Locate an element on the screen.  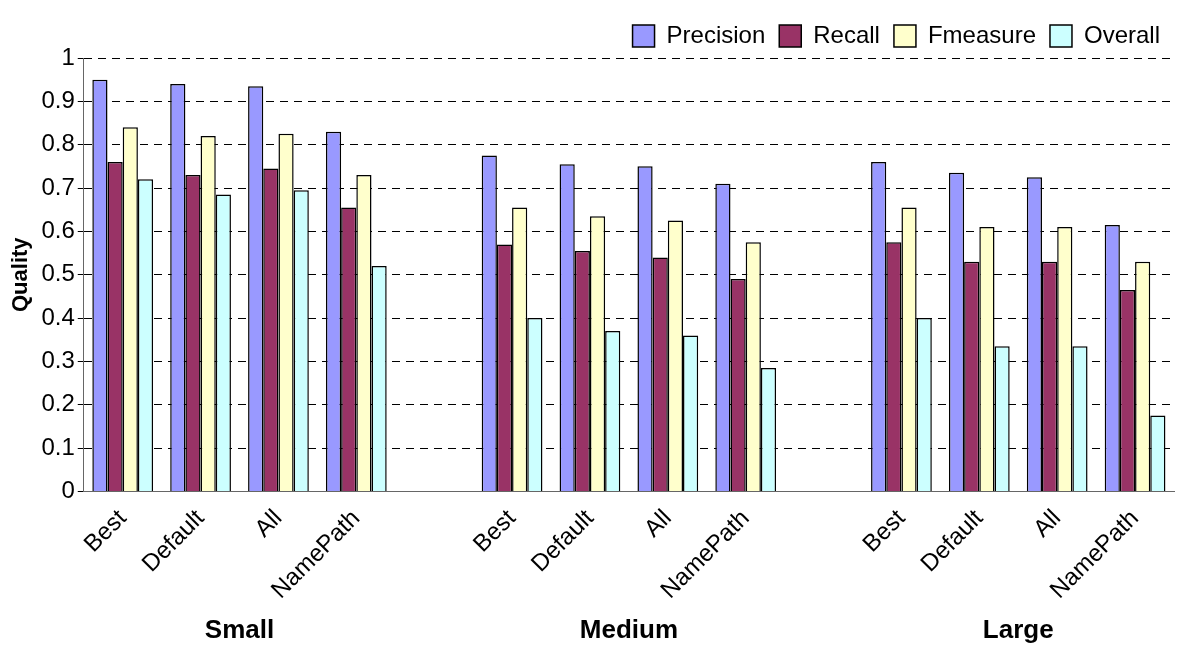
legend-label: Fmeasure is located at coordinates (981, 34).